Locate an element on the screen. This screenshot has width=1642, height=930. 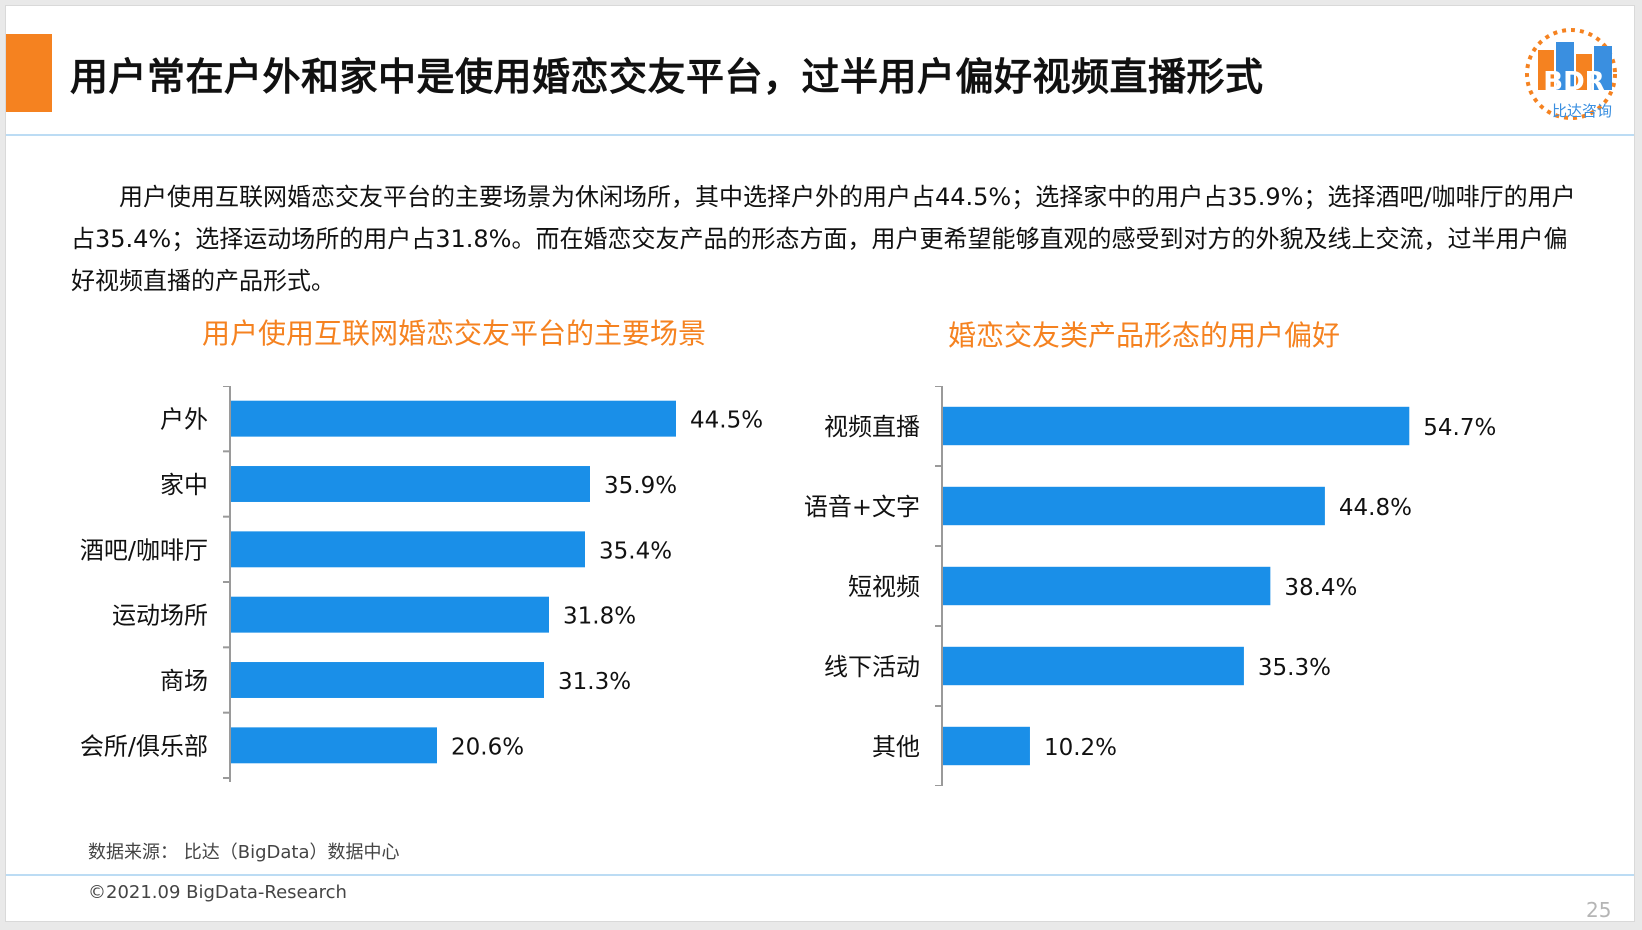
data-source: 数据来源： 比达（BigData）数据中心 is located at coordinates (244, 852).